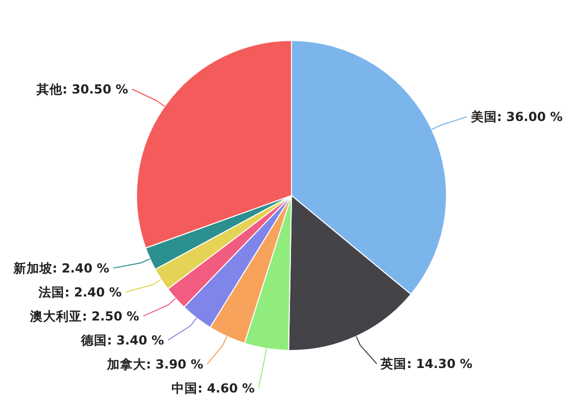 The height and width of the screenshot is (412, 575). What do you see at coordinates (517, 116) in the screenshot?
I see `slice-label: 美国: 36.00 %` at bounding box center [517, 116].